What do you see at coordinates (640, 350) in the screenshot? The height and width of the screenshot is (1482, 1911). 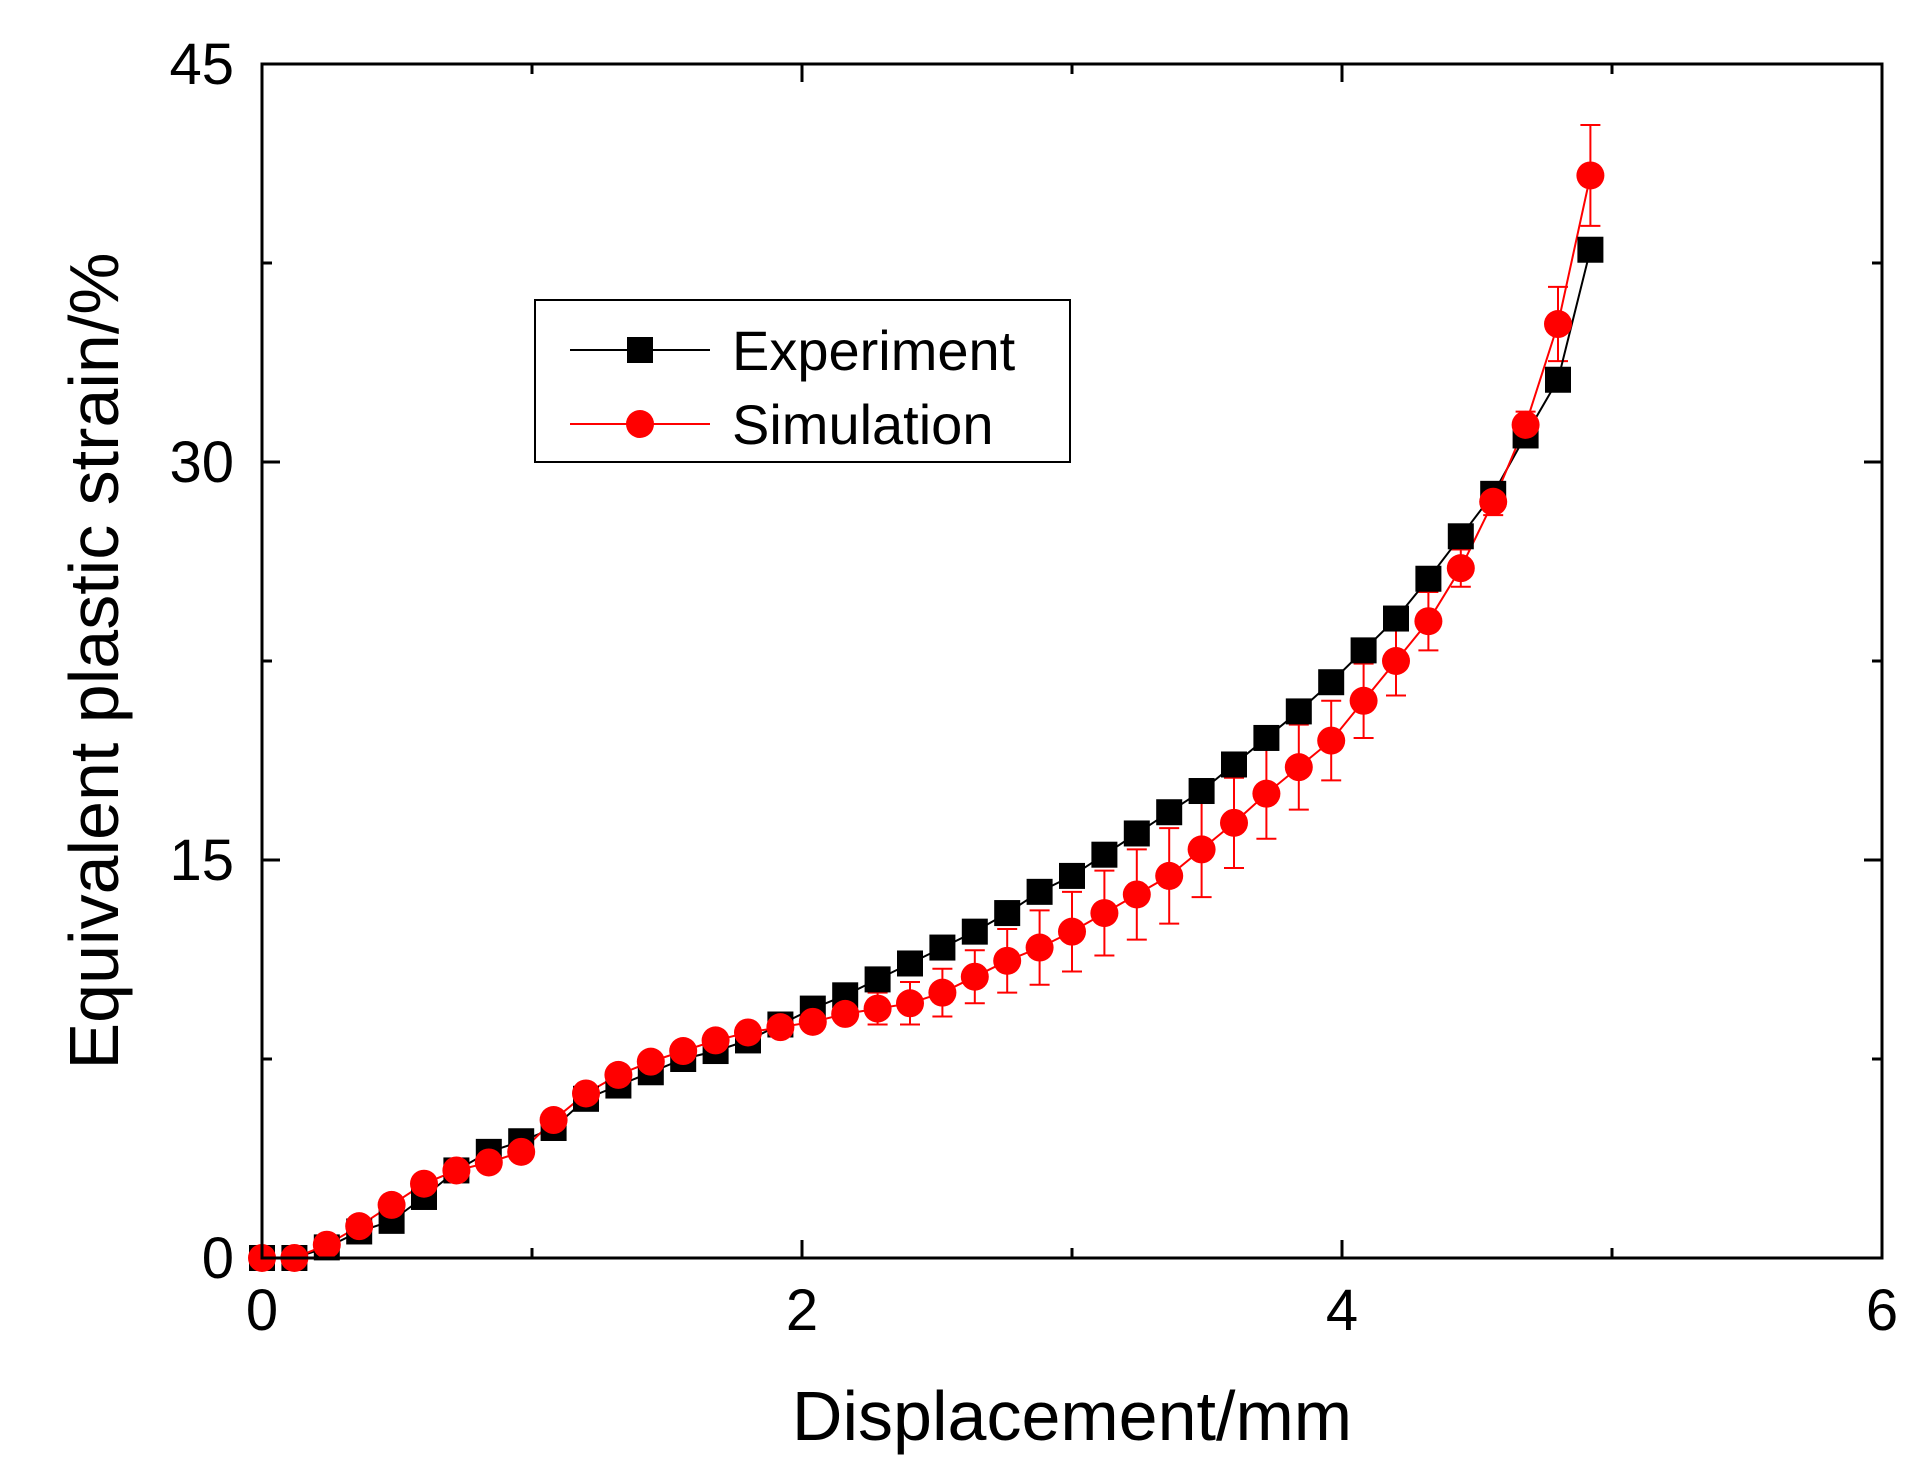 I see `legend-marker-experiment` at bounding box center [640, 350].